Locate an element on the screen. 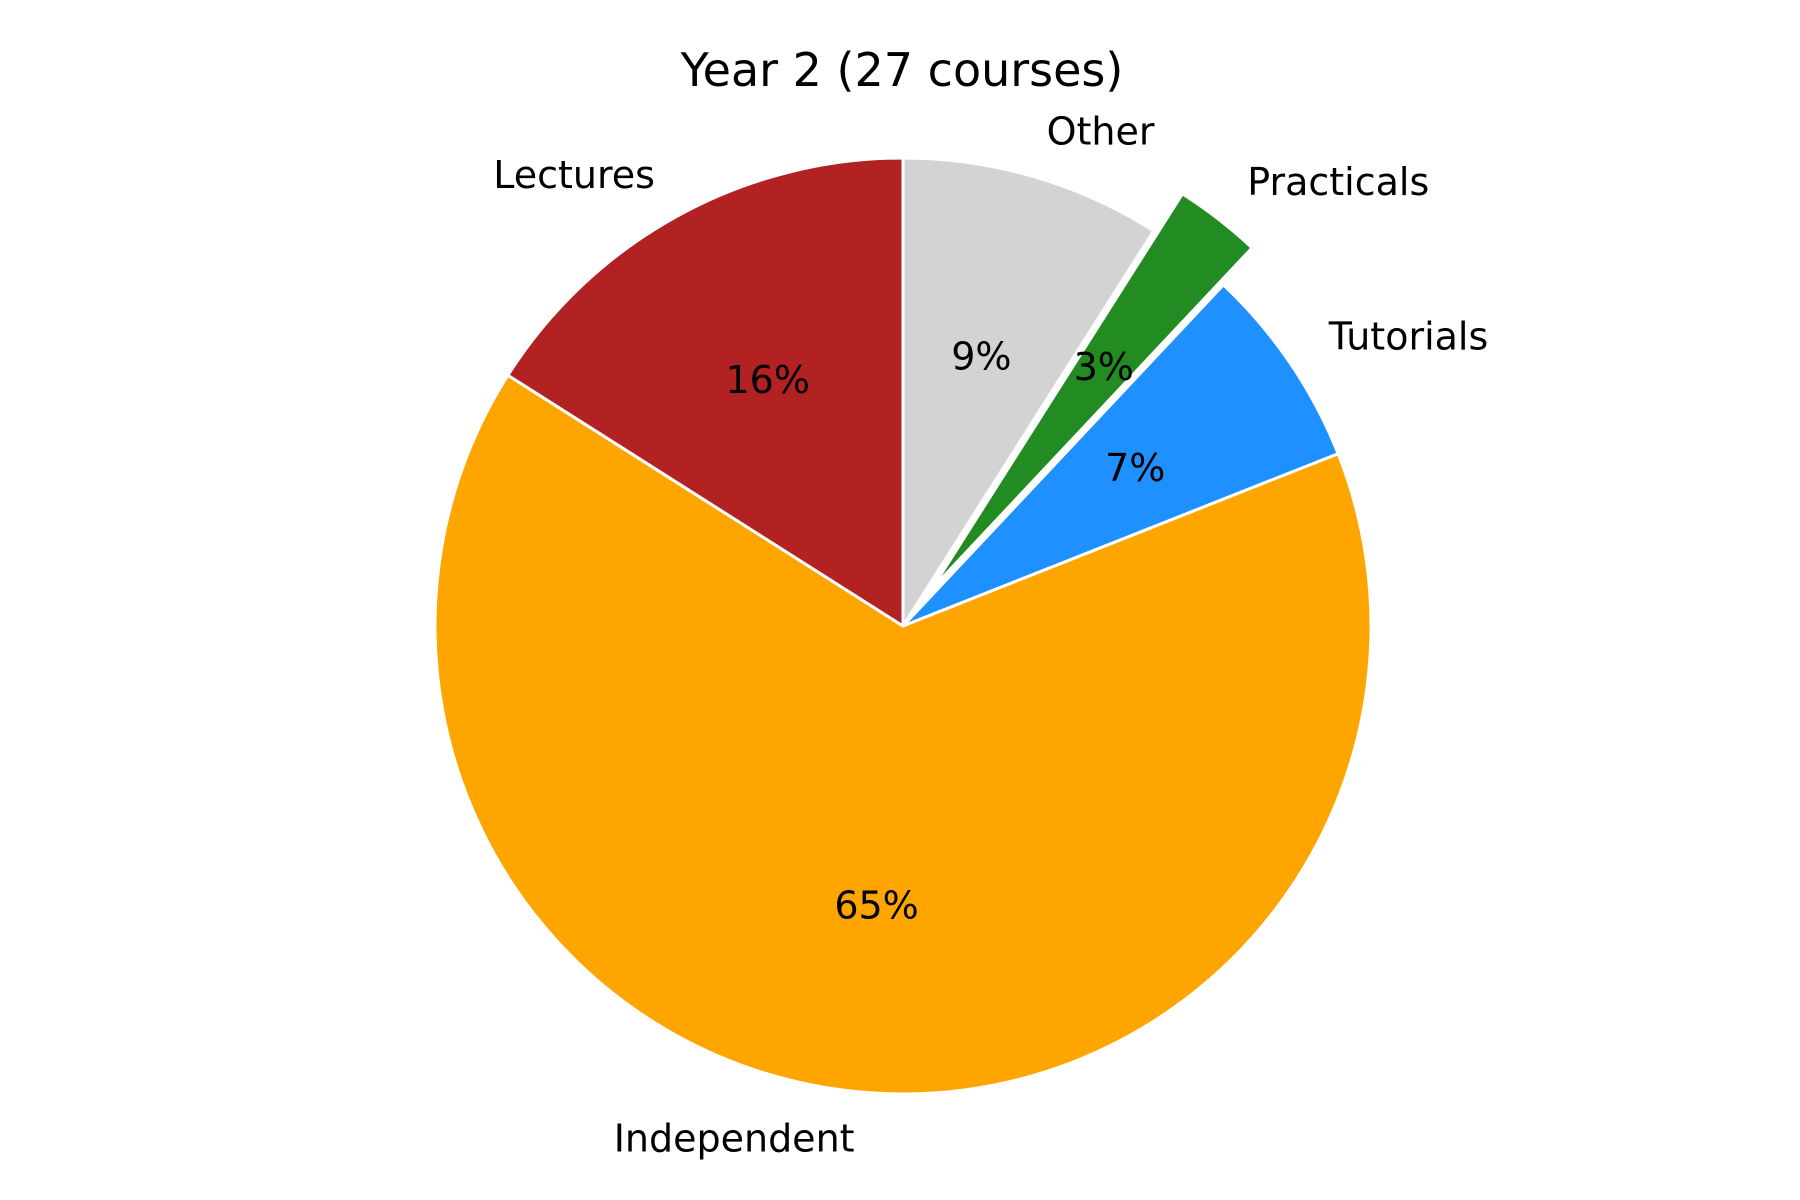  slice-label-lectures: Lectures is located at coordinates (574, 175).